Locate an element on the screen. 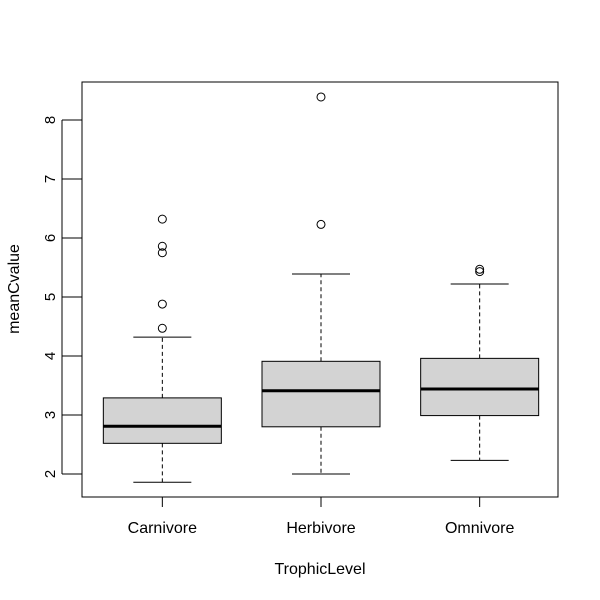  x-tick-label: Herbivore is located at coordinates (320, 528).